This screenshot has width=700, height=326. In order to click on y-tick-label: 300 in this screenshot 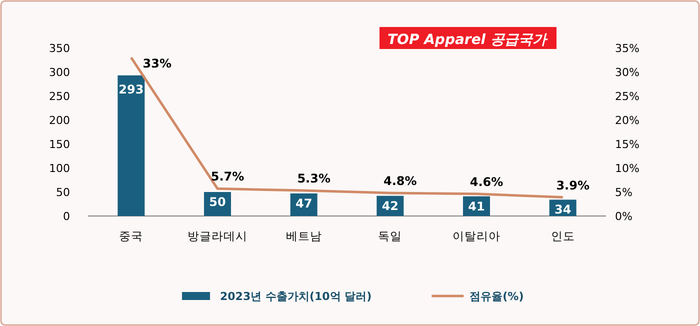, I will do `click(59, 72)`.